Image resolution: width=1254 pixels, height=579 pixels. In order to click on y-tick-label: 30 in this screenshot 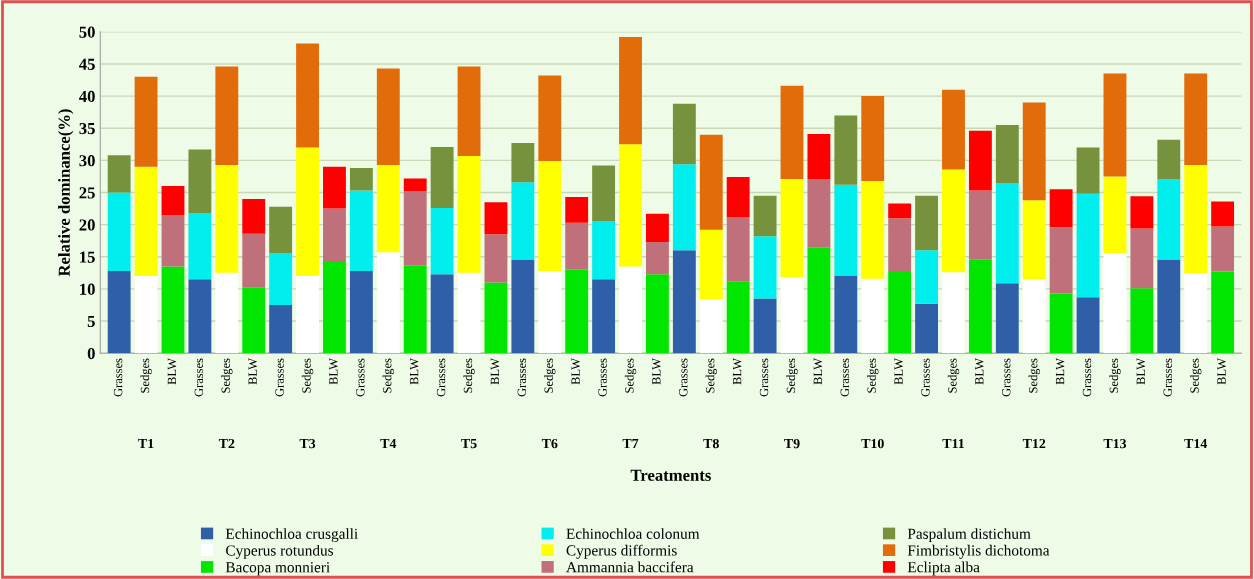, I will do `click(87, 161)`.